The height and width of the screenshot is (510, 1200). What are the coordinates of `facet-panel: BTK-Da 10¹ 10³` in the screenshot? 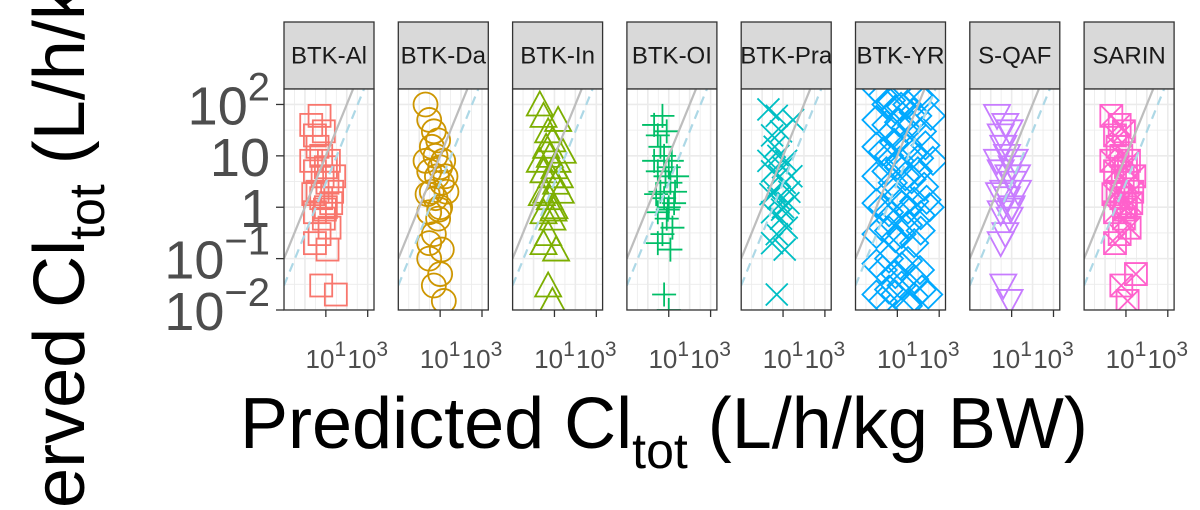 It's located at (450, 197).